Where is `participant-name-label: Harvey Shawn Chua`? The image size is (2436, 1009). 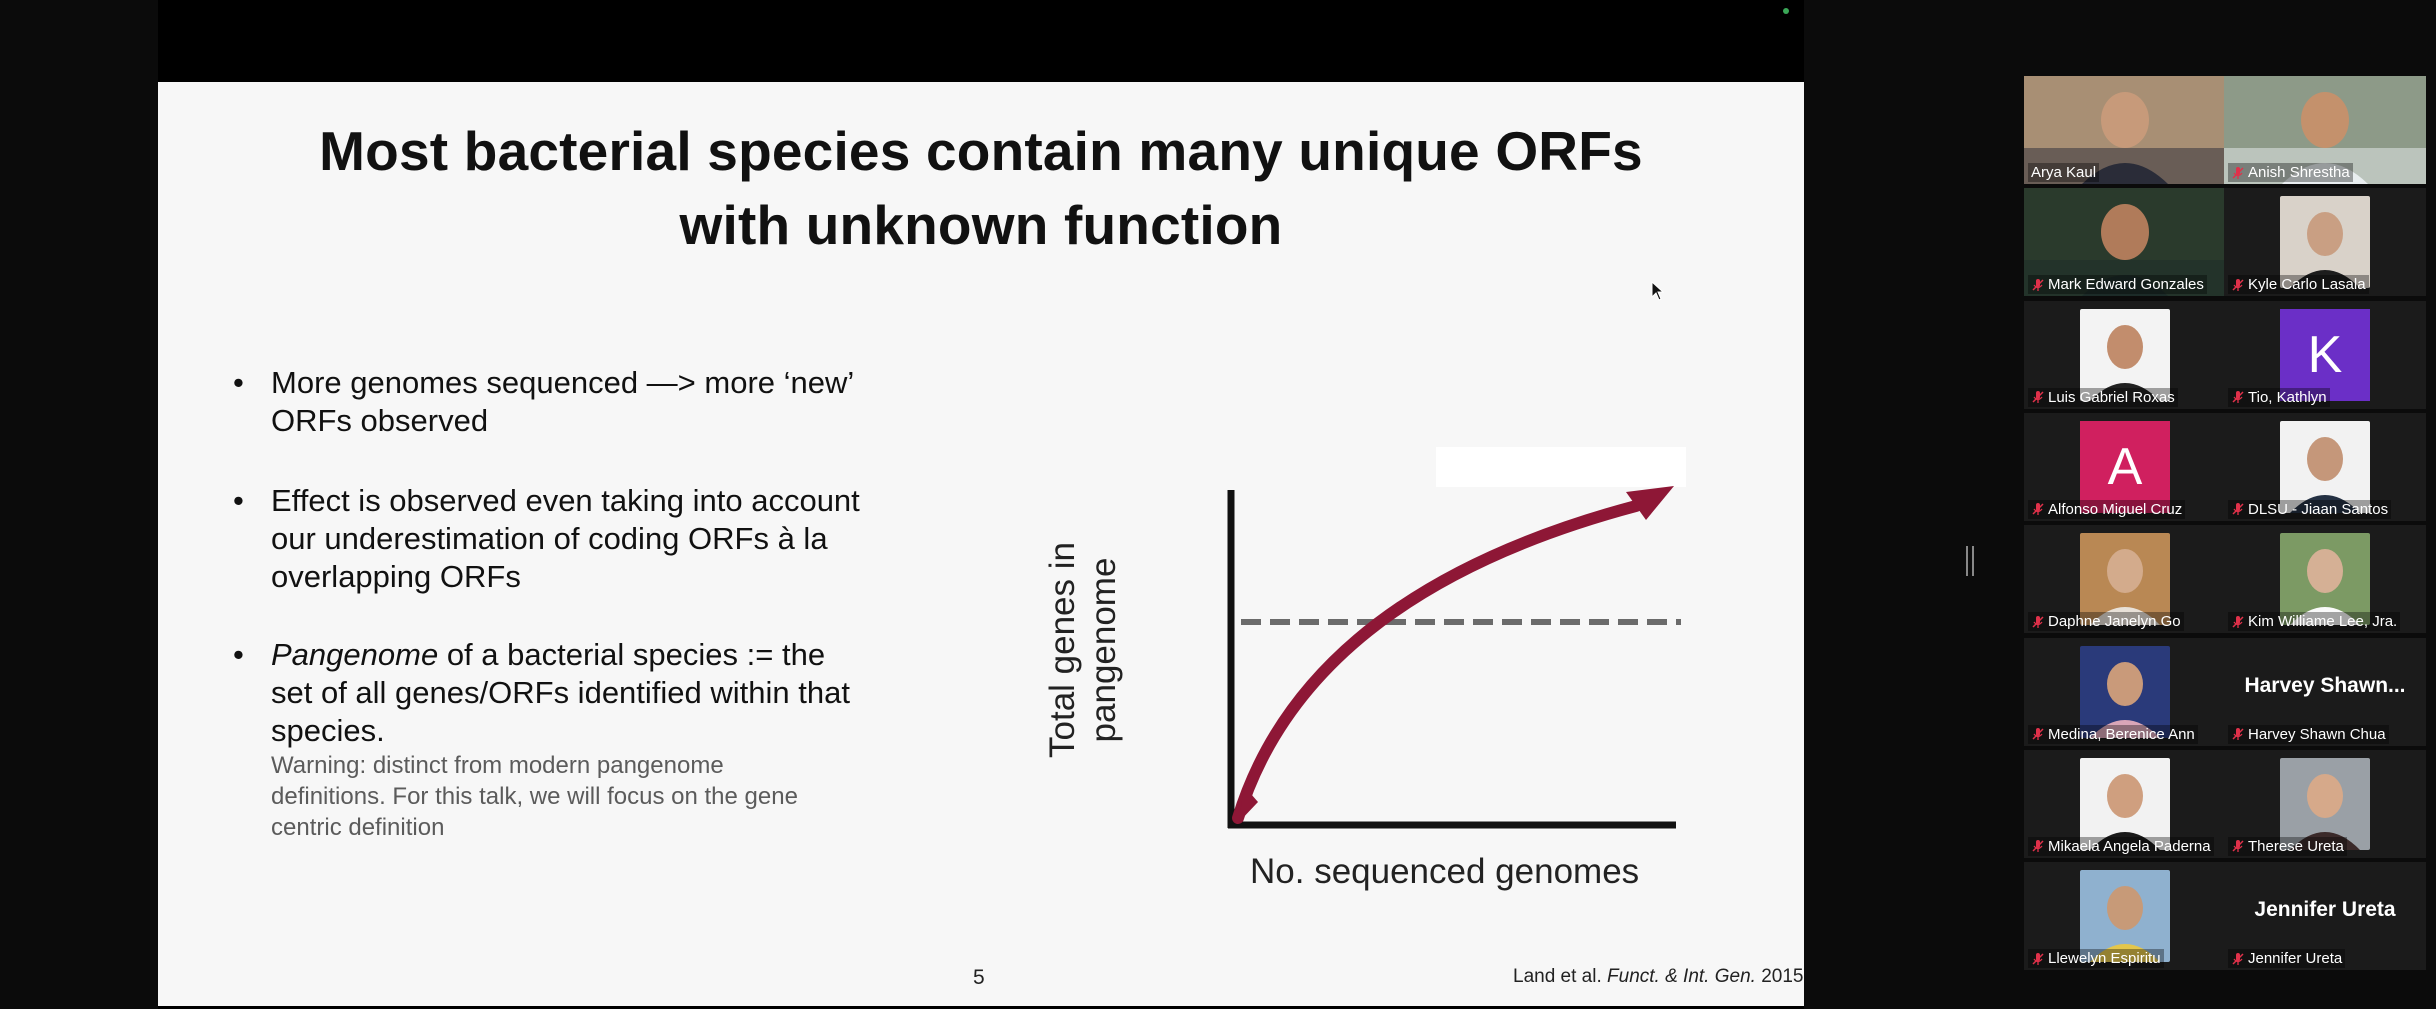
participant-name-label: Harvey Shawn Chua is located at coordinates (2308, 734).